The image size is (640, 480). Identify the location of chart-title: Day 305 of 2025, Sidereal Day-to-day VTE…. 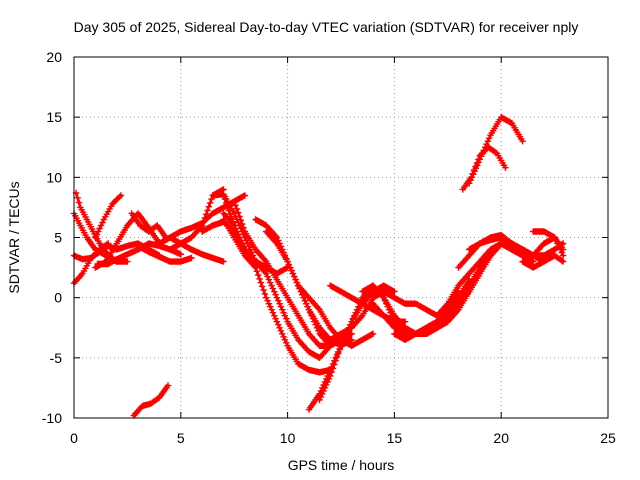
(326, 27).